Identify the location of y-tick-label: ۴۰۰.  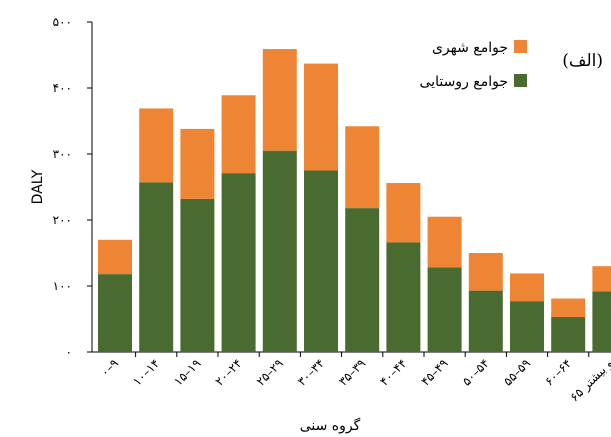
(62, 88).